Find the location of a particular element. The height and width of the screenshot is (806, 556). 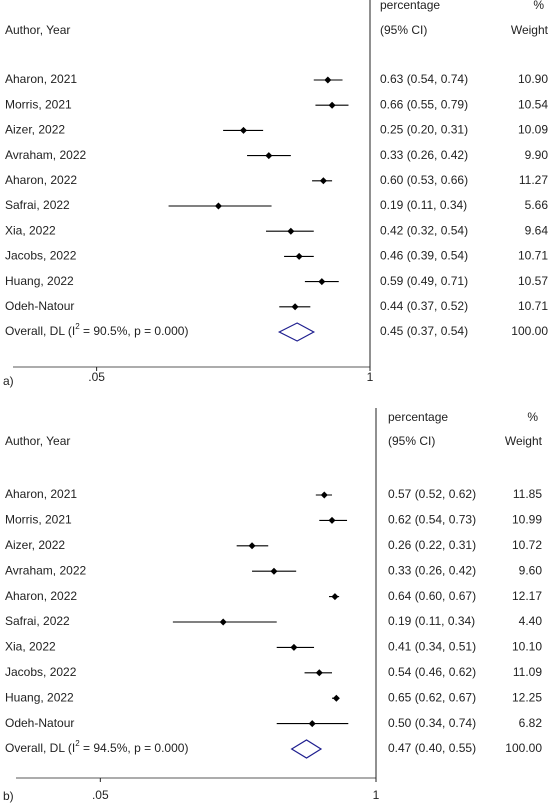

overall-label-text: Overall, DL (I is located at coordinates (40, 331).